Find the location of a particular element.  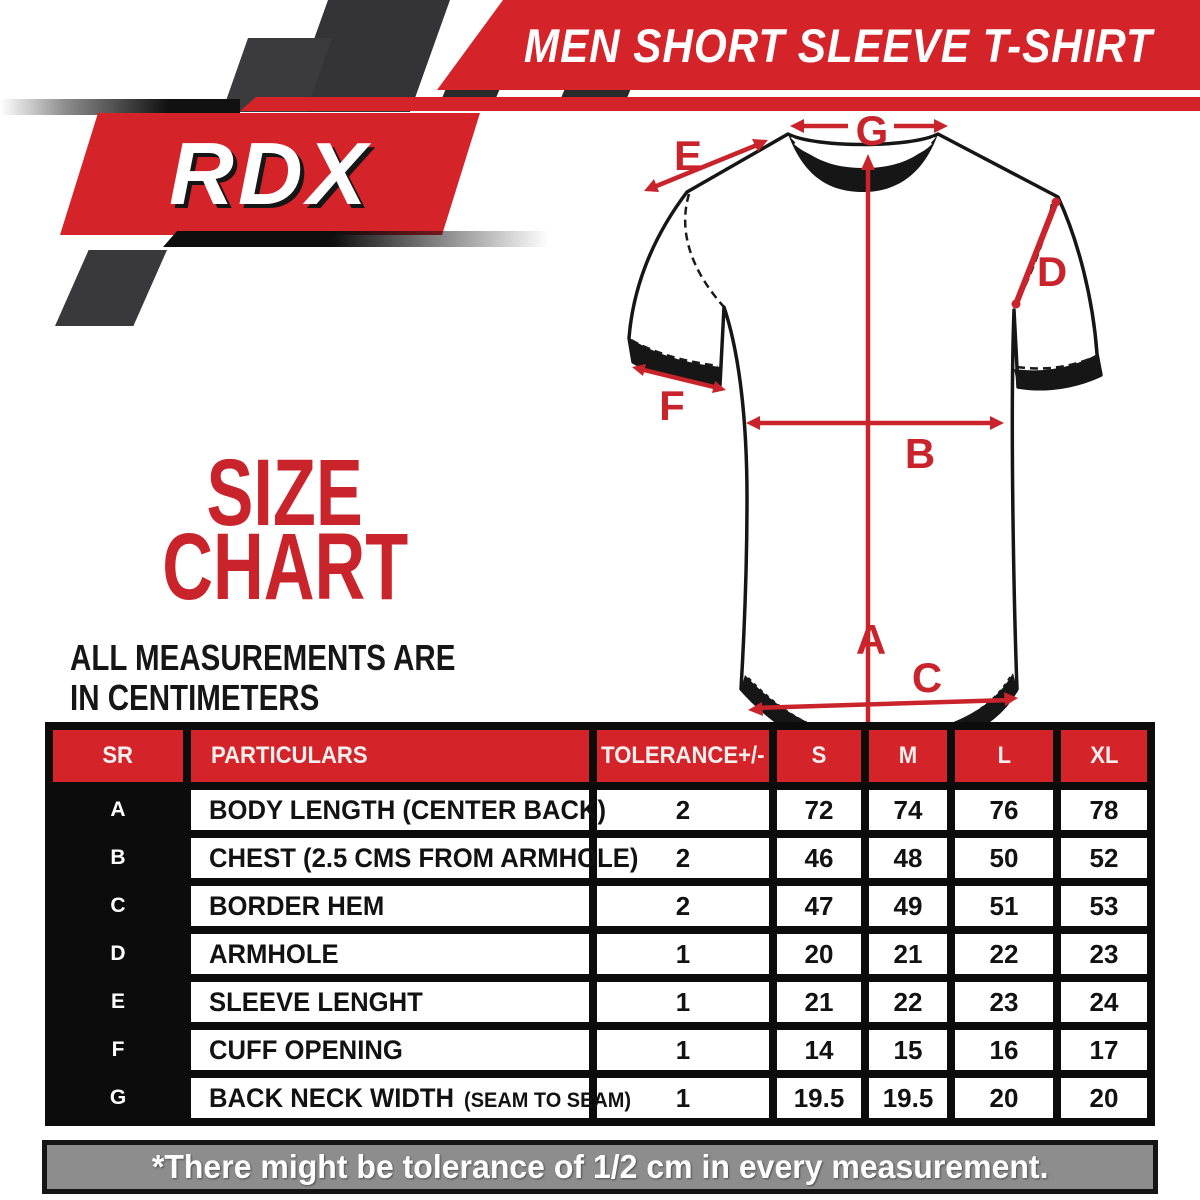

row-size-m: 15 is located at coordinates (908, 1050).